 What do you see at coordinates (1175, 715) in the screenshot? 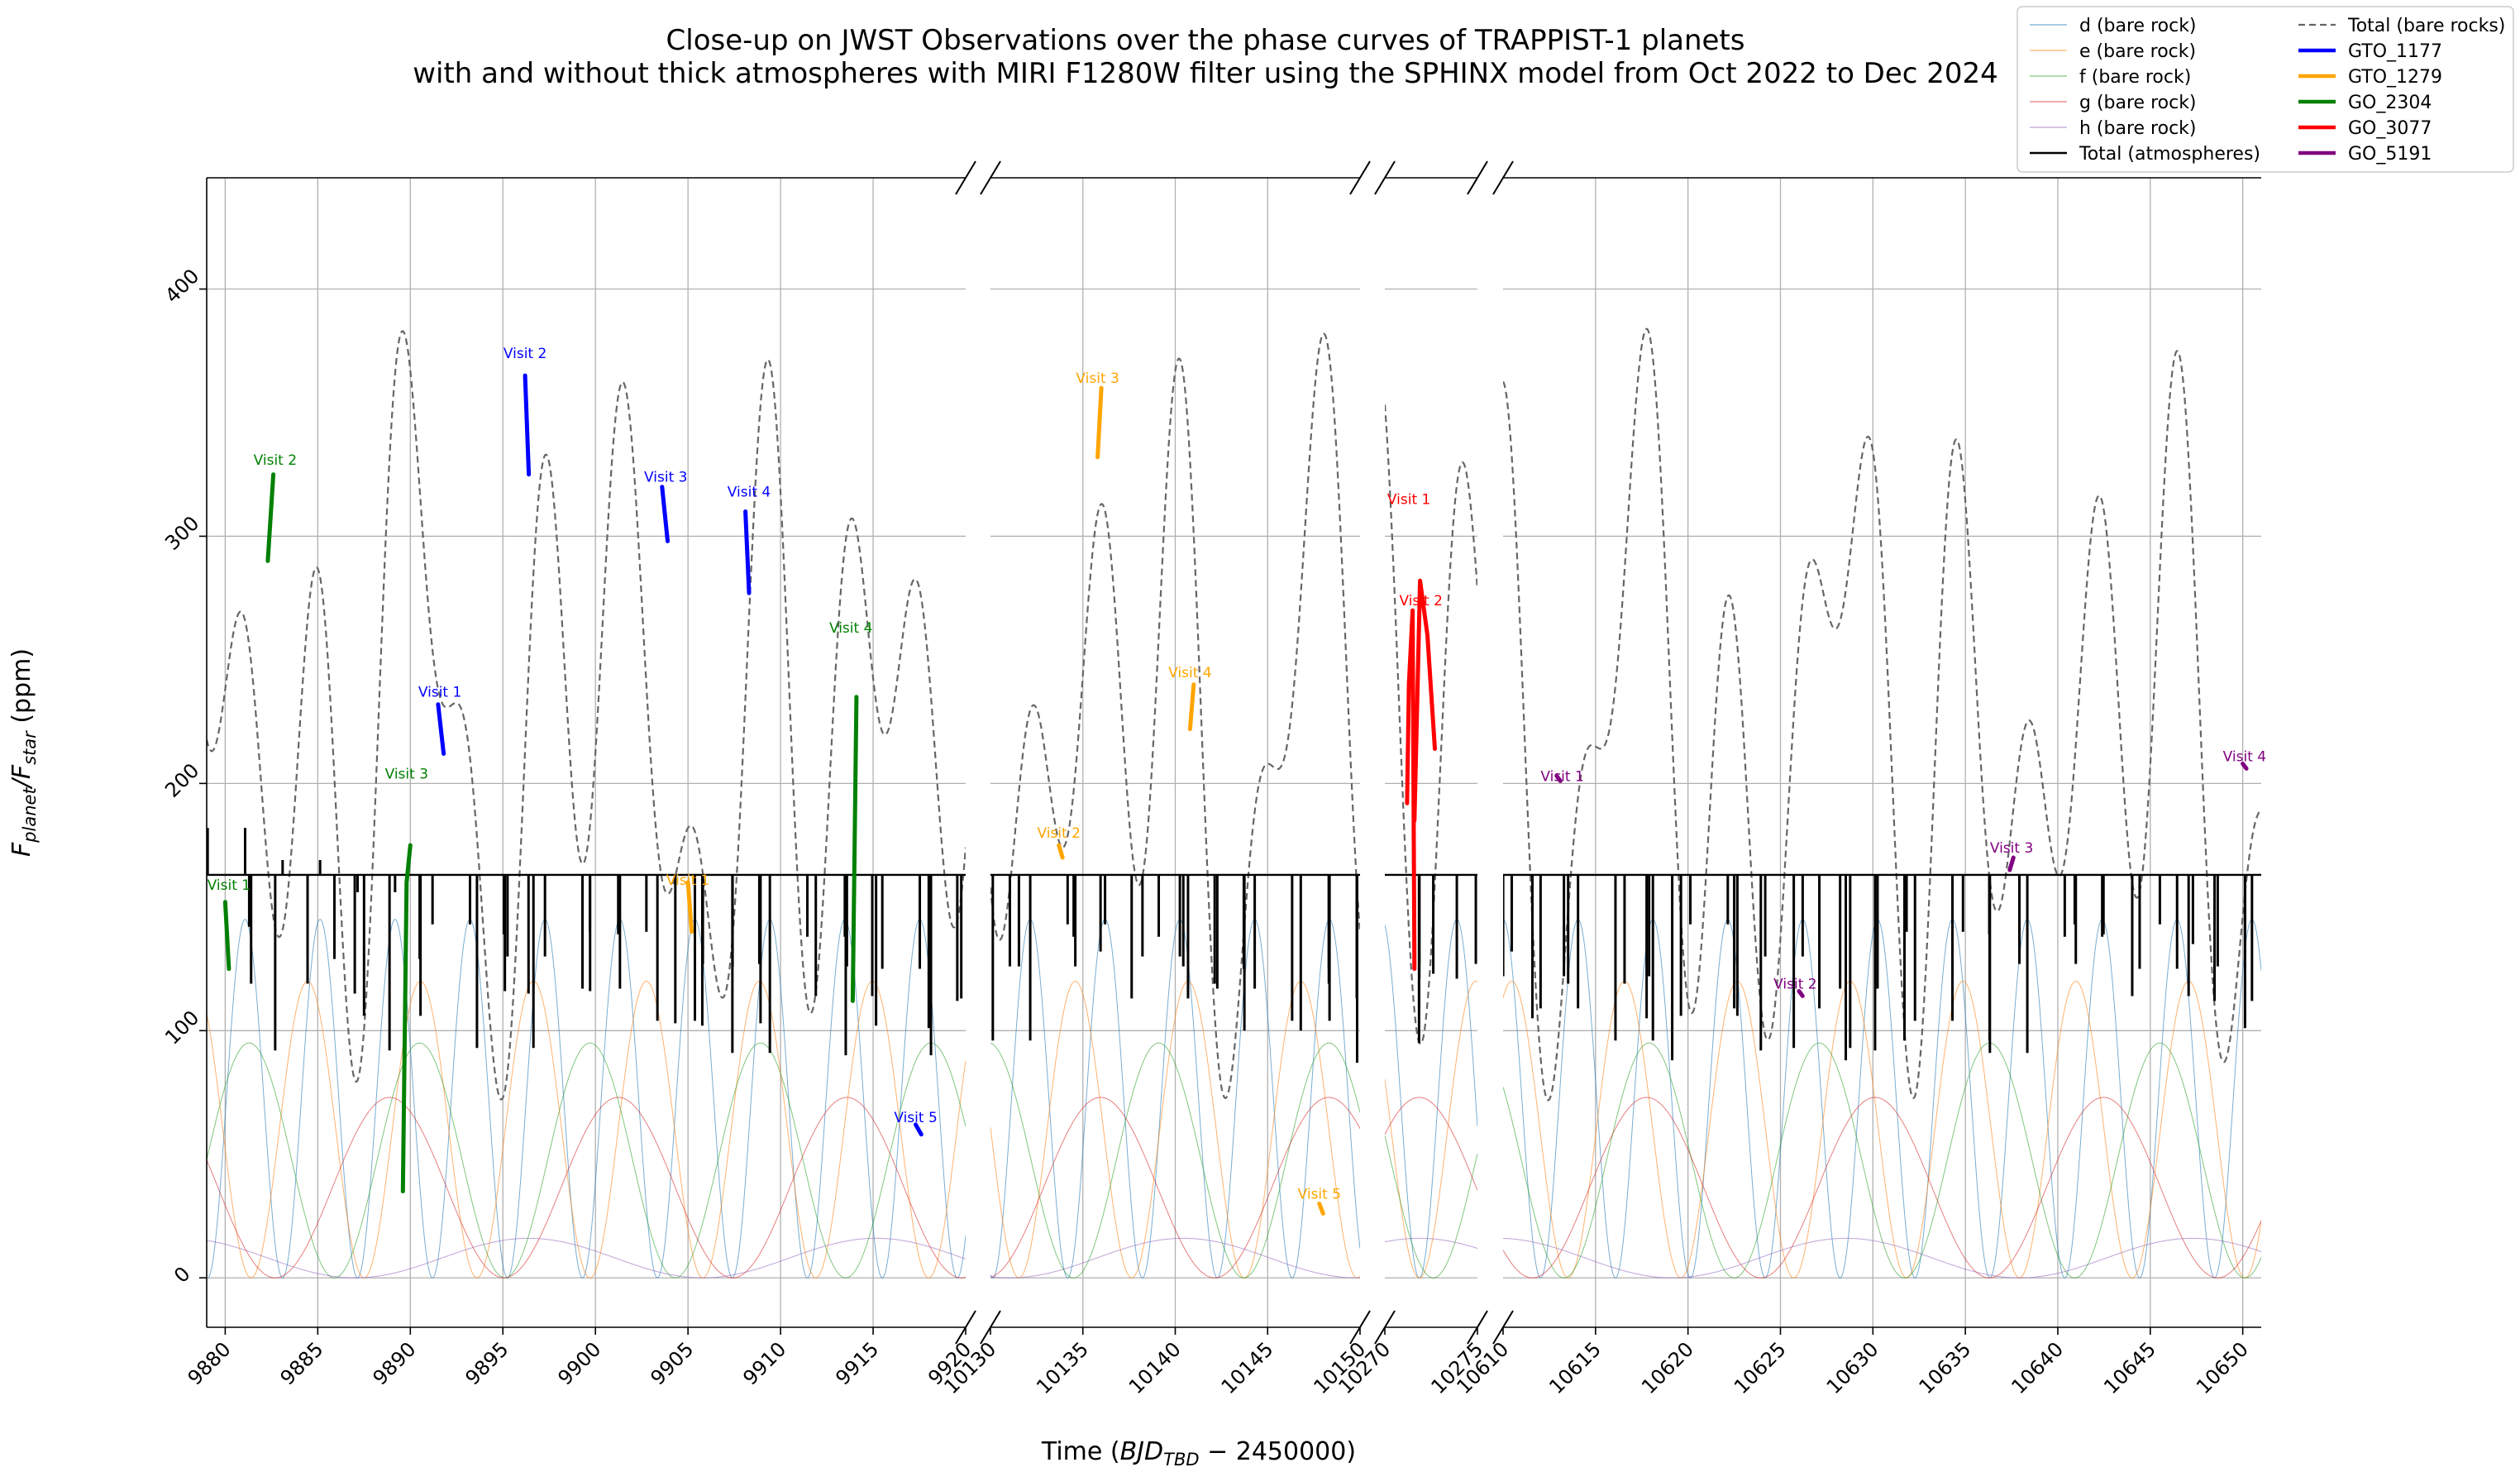
I see `total-bare-rocks-curve` at bounding box center [1175, 715].